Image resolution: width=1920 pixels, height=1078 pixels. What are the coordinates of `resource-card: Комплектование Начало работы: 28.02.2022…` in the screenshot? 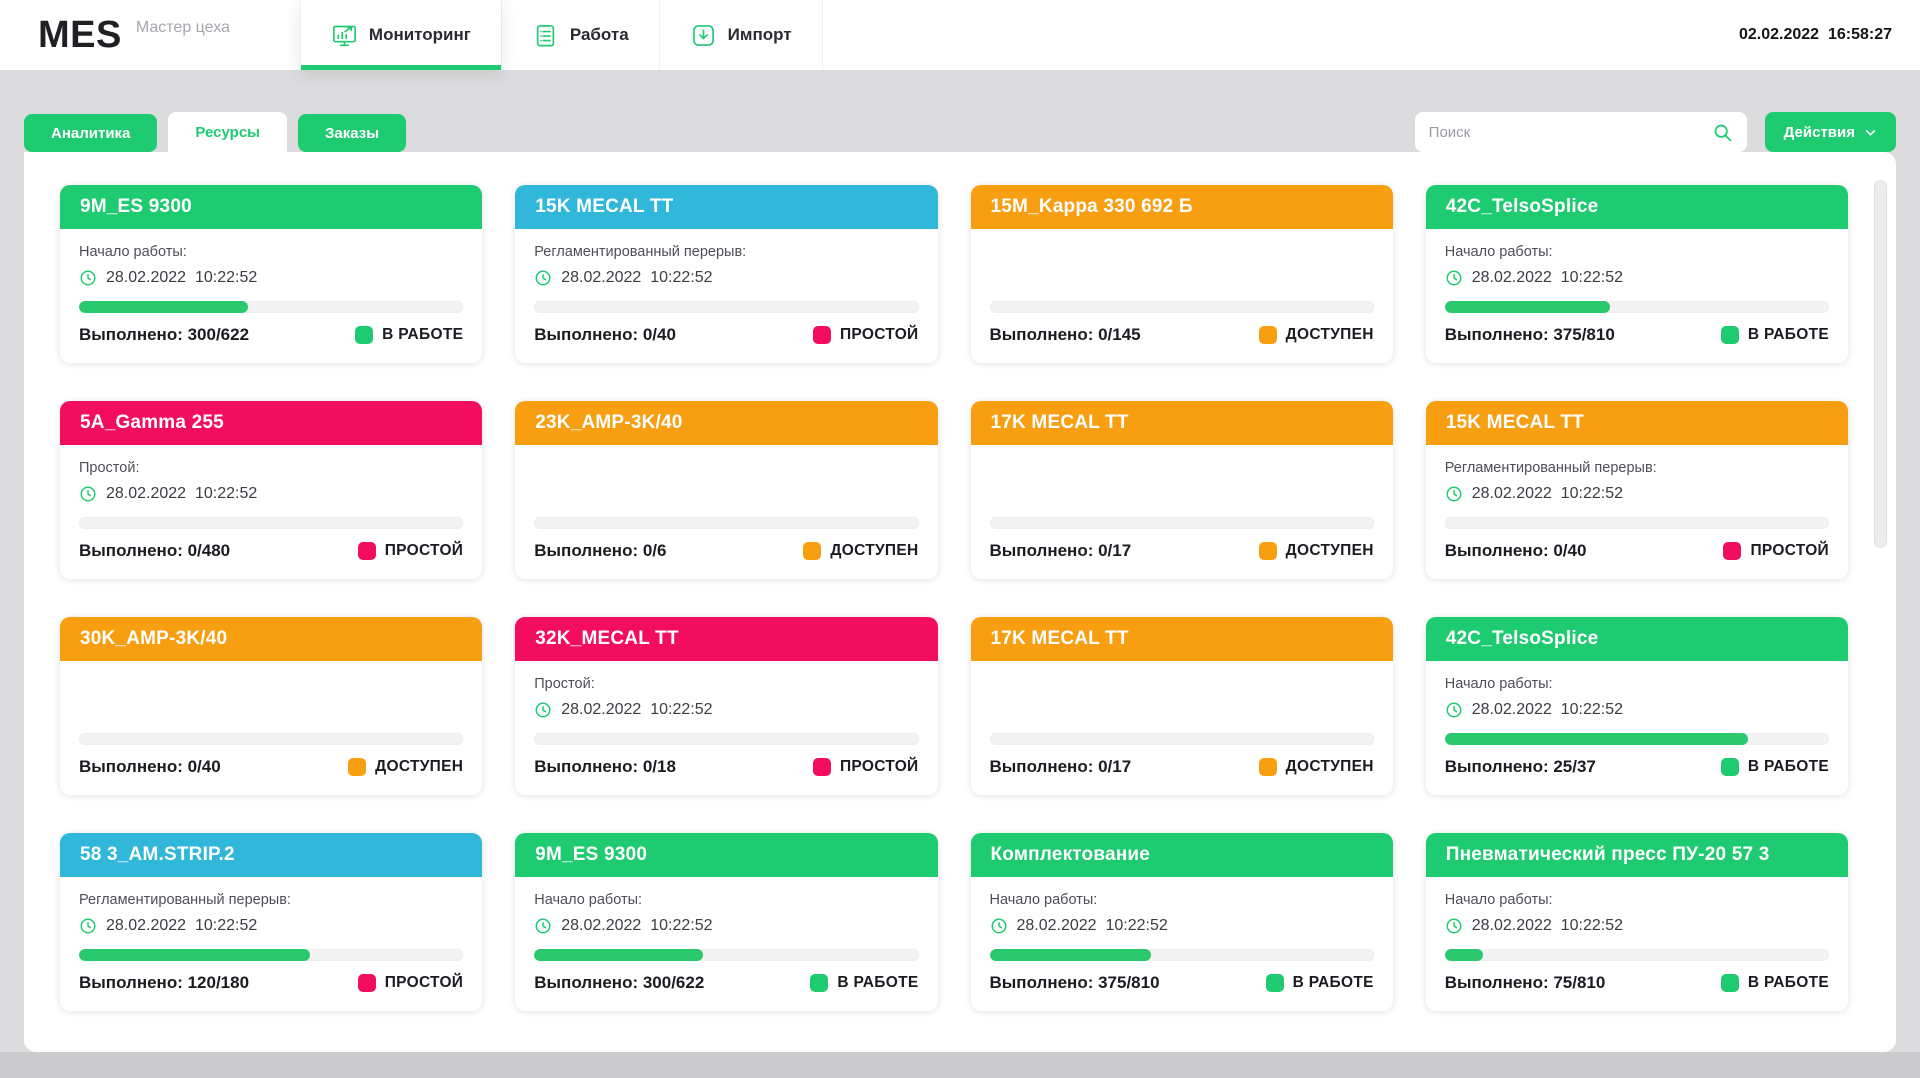 It's located at (1181, 922).